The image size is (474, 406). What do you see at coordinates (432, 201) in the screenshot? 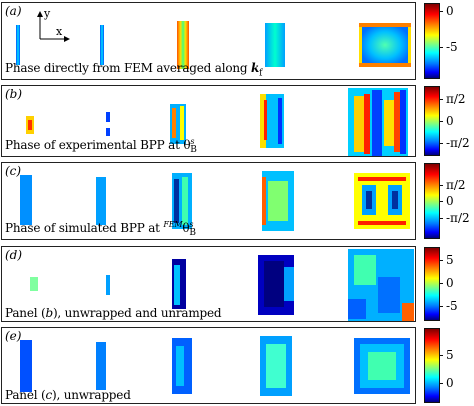
I see `colorbar-c` at bounding box center [432, 201].